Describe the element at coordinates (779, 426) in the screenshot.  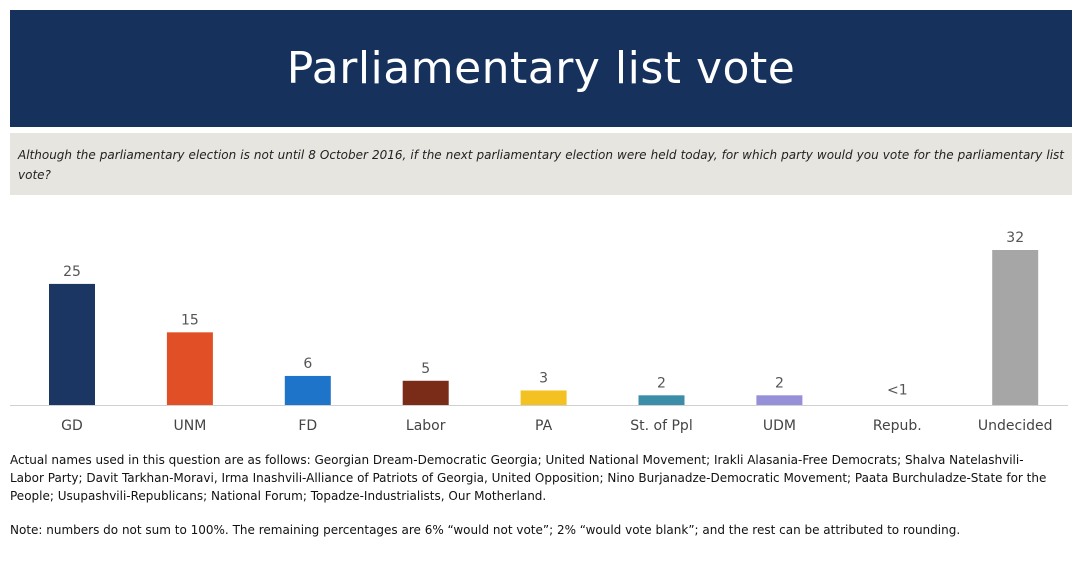
I see `category-label: UDM` at that location.